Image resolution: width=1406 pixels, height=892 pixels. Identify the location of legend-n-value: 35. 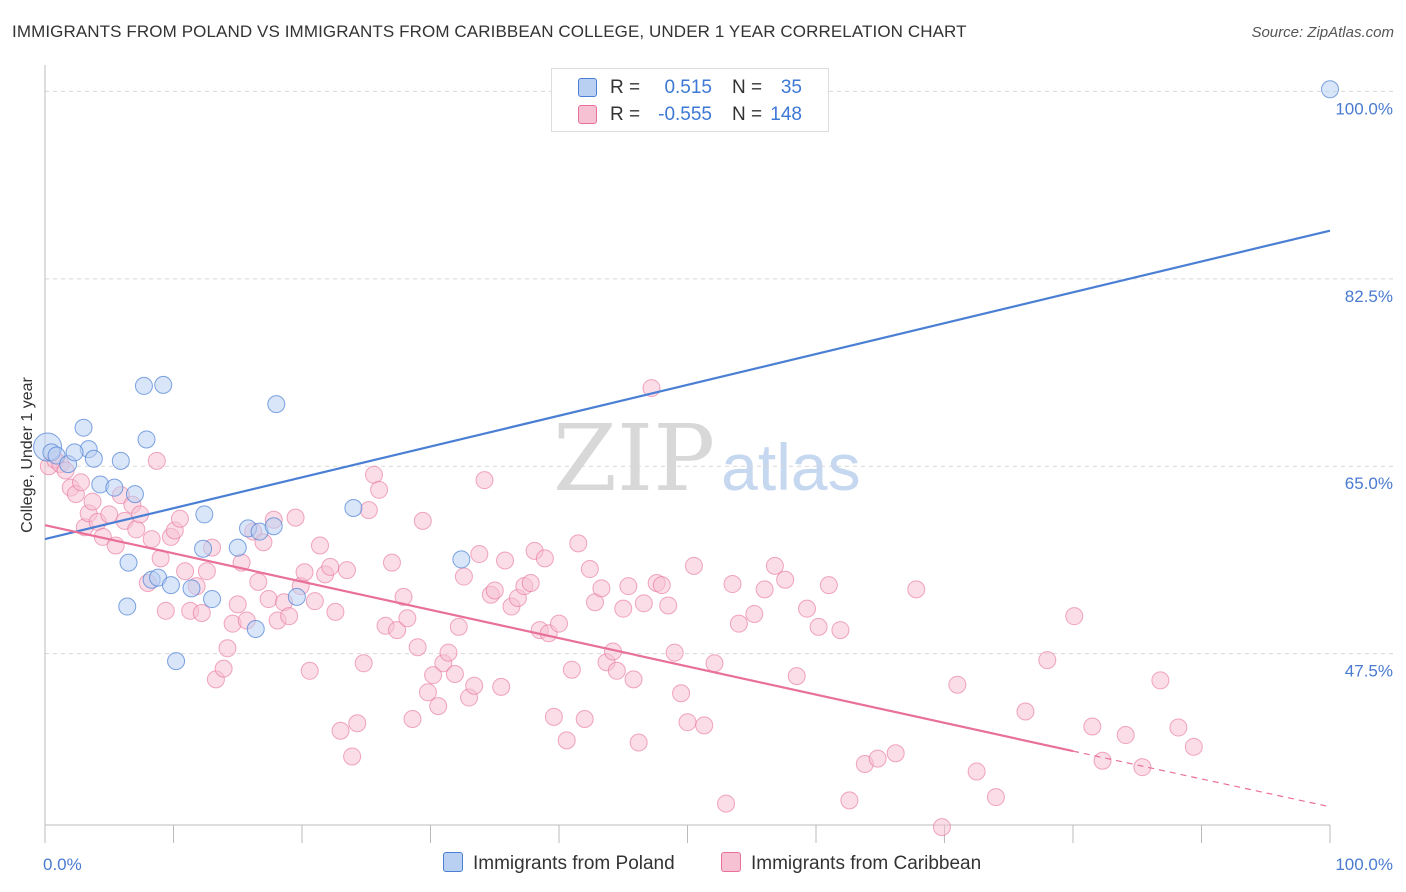
(791, 87).